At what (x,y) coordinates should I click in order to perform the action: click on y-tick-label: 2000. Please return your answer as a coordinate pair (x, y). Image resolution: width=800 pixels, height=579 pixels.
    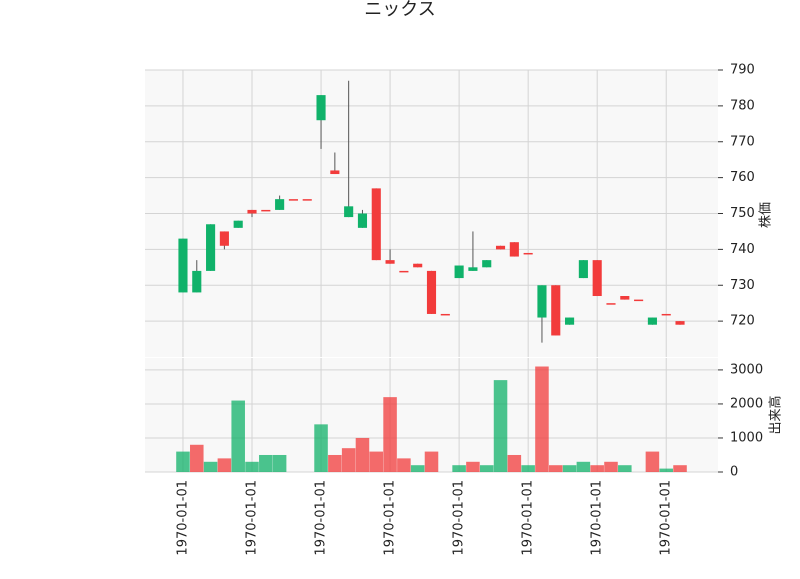
    Looking at the image, I should click on (746, 403).